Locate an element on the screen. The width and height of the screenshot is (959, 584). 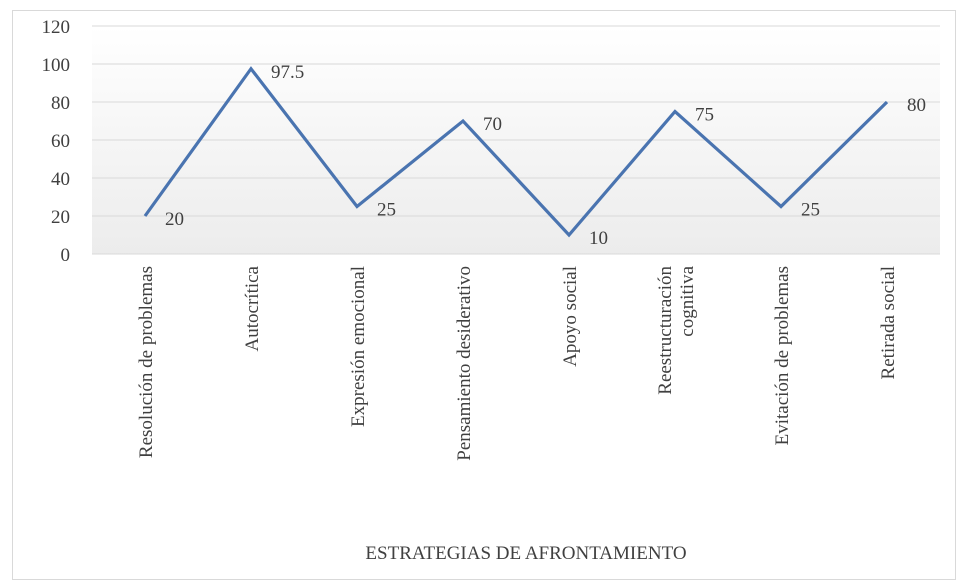
x-category-label: Pensamiento desiderativo is located at coordinates (464, 363).